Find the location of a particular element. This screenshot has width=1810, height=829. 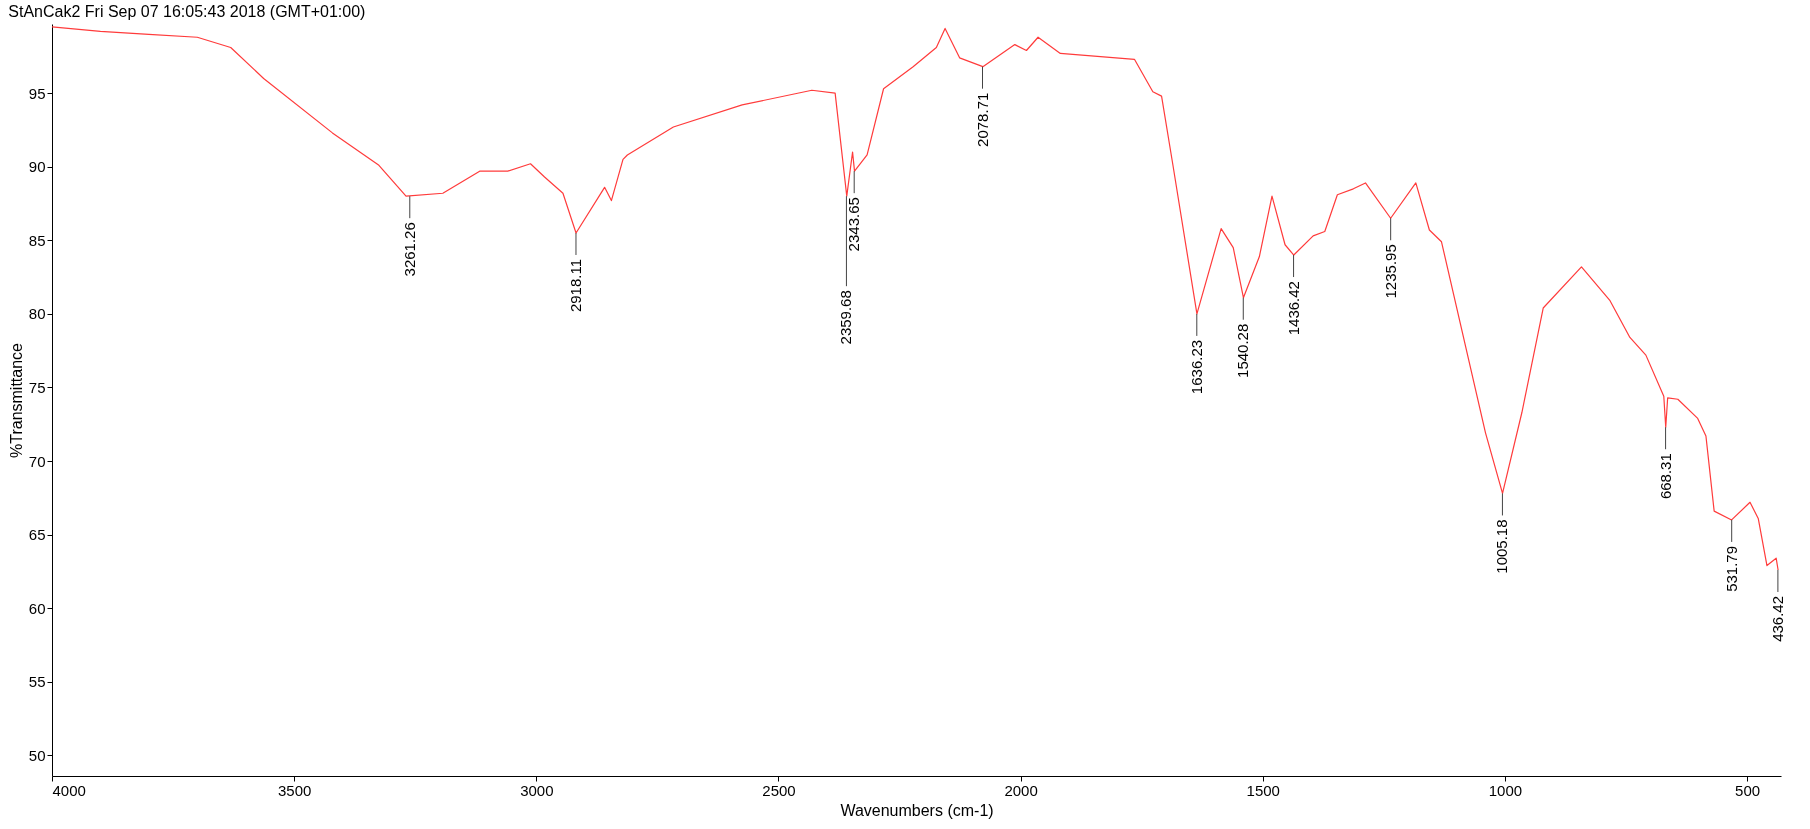

annotation: 1540.28 is located at coordinates (1243, 350).